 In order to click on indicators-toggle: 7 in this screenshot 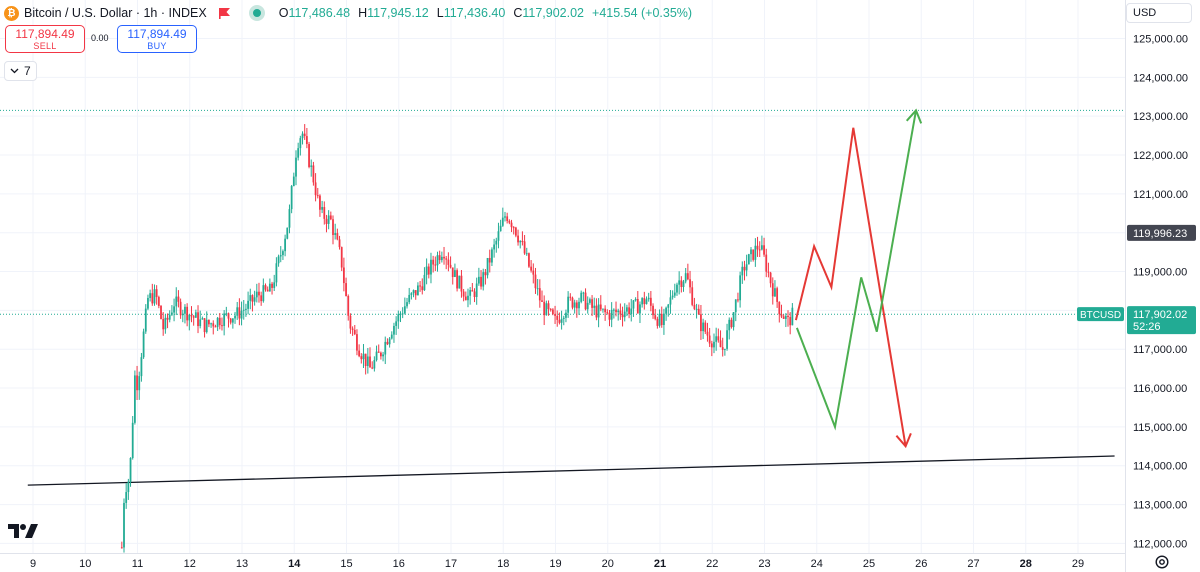, I will do `click(20, 71)`.